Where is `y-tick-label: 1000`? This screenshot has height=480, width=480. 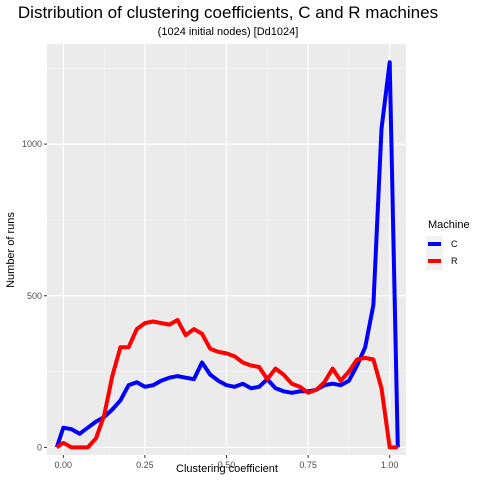 y-tick-label: 1000 is located at coordinates (32, 144).